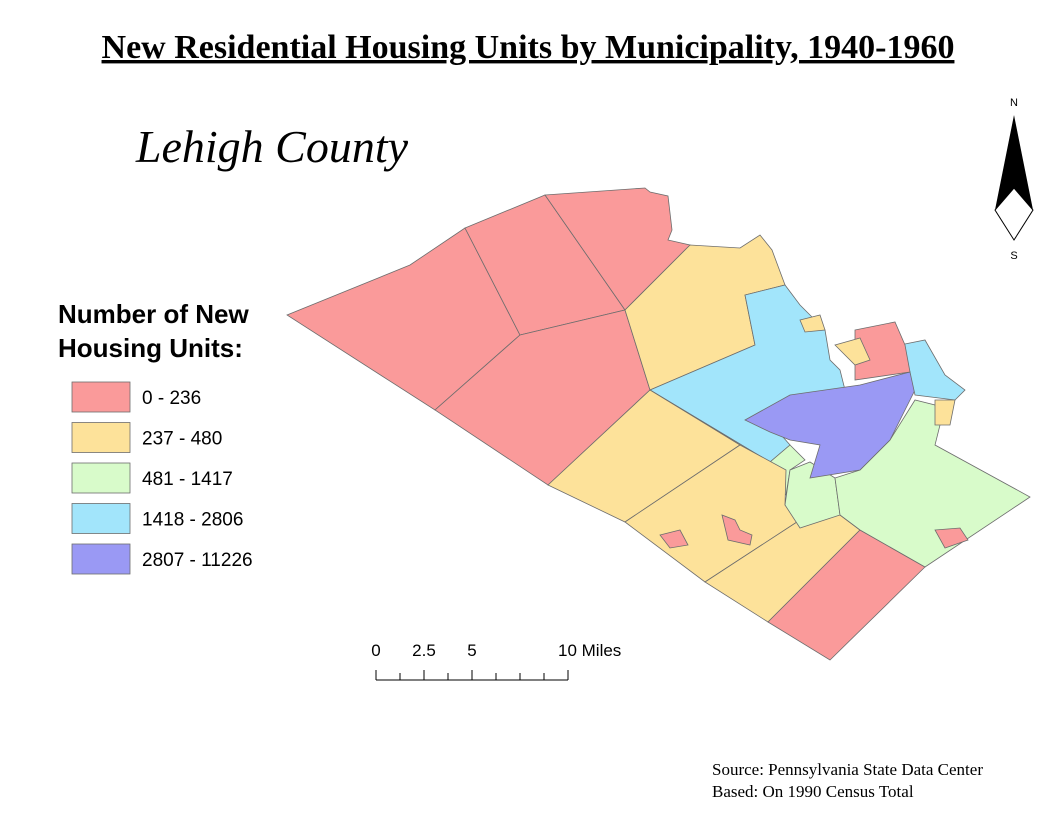 The width and height of the screenshot is (1056, 816). I want to click on legend-label: 2807 - 11226, so click(197, 560).